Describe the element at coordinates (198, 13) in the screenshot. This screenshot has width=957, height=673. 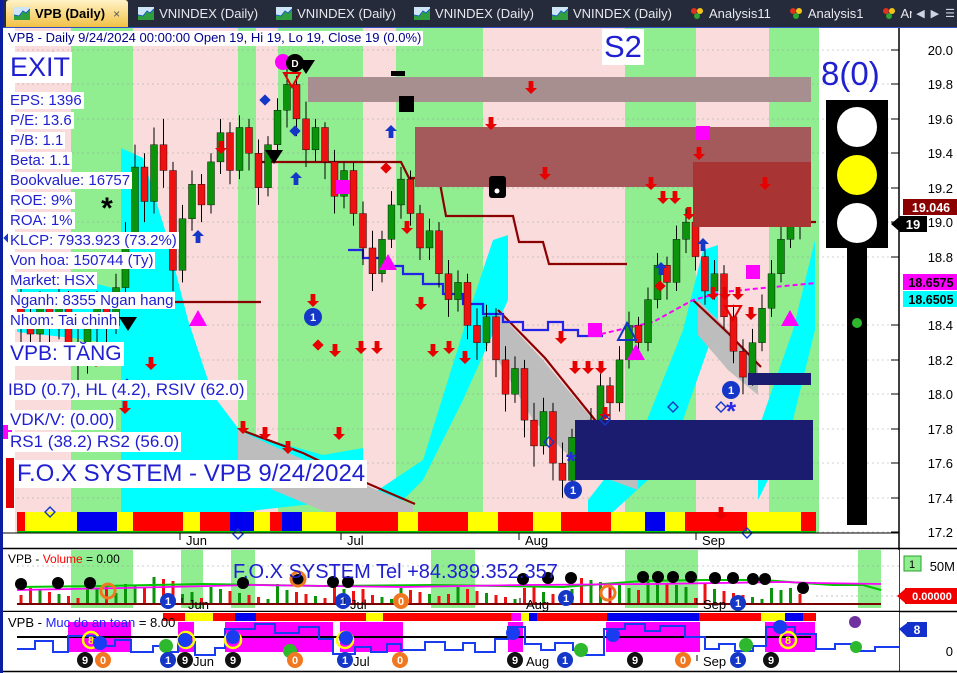
I see `tab-vnindex-daily--1: VNINDEX (Daily)` at that location.